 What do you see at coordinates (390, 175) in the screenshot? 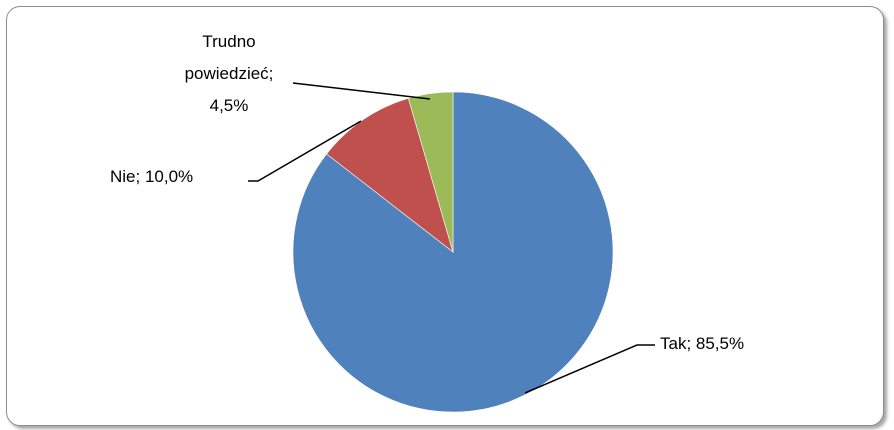
I see `pie-slice-nie` at bounding box center [390, 175].